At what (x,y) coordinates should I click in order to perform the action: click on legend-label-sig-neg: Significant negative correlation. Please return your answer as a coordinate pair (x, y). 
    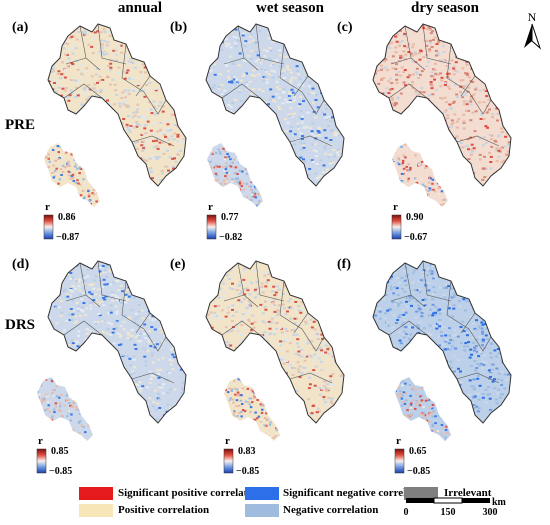
    Looking at the image, I should click on (357, 493).